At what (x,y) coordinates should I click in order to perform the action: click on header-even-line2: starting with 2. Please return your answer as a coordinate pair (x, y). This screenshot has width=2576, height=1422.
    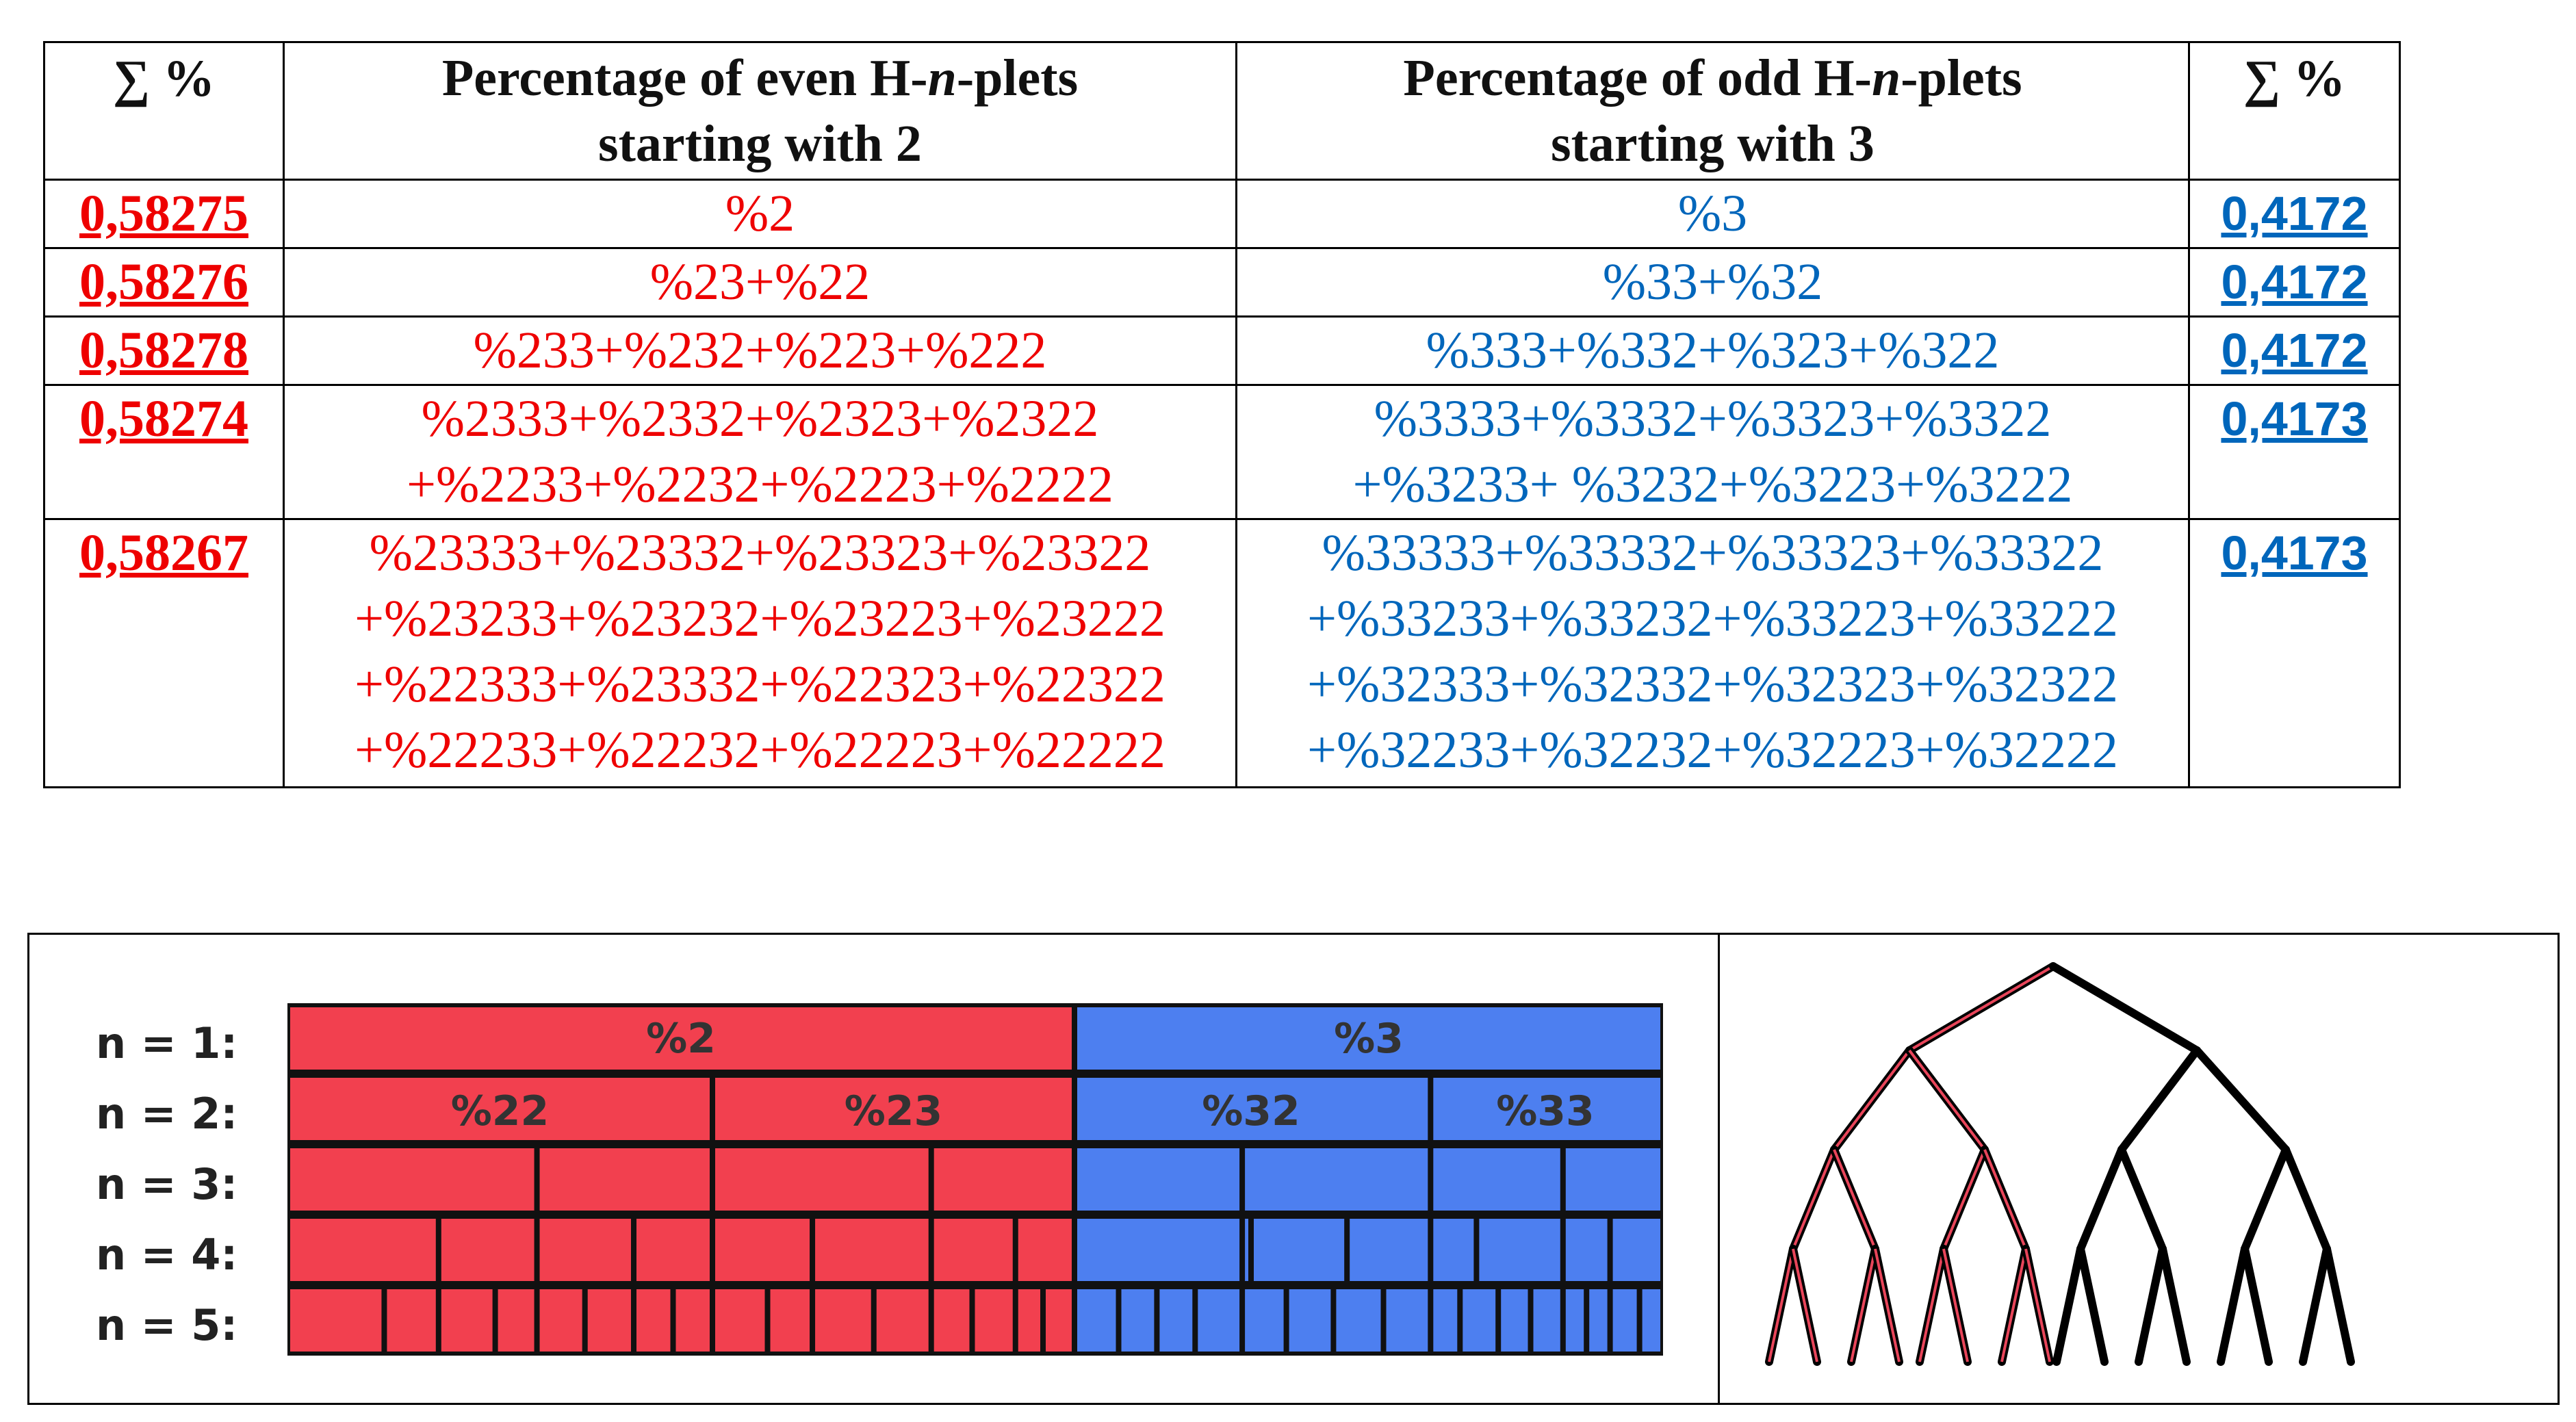
    Looking at the image, I should click on (760, 144).